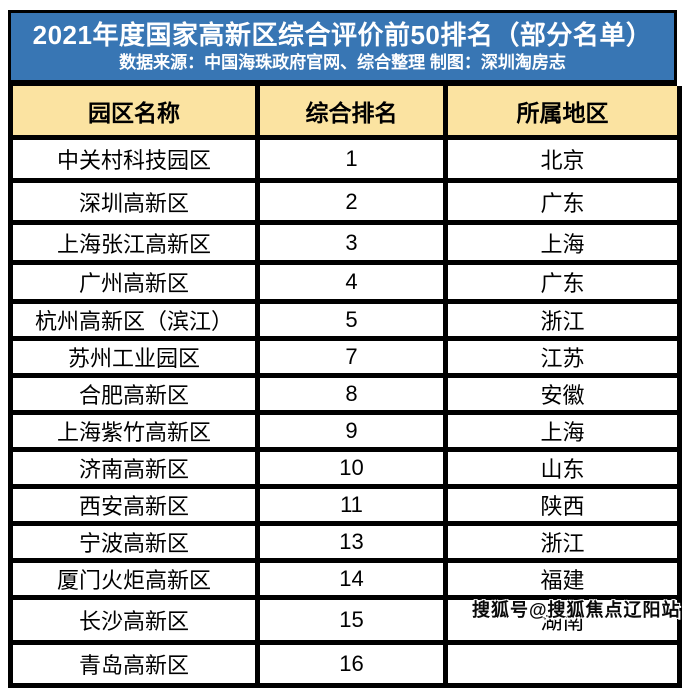 The image size is (685, 688). What do you see at coordinates (562, 357) in the screenshot?
I see `region-cell: 江苏` at bounding box center [562, 357].